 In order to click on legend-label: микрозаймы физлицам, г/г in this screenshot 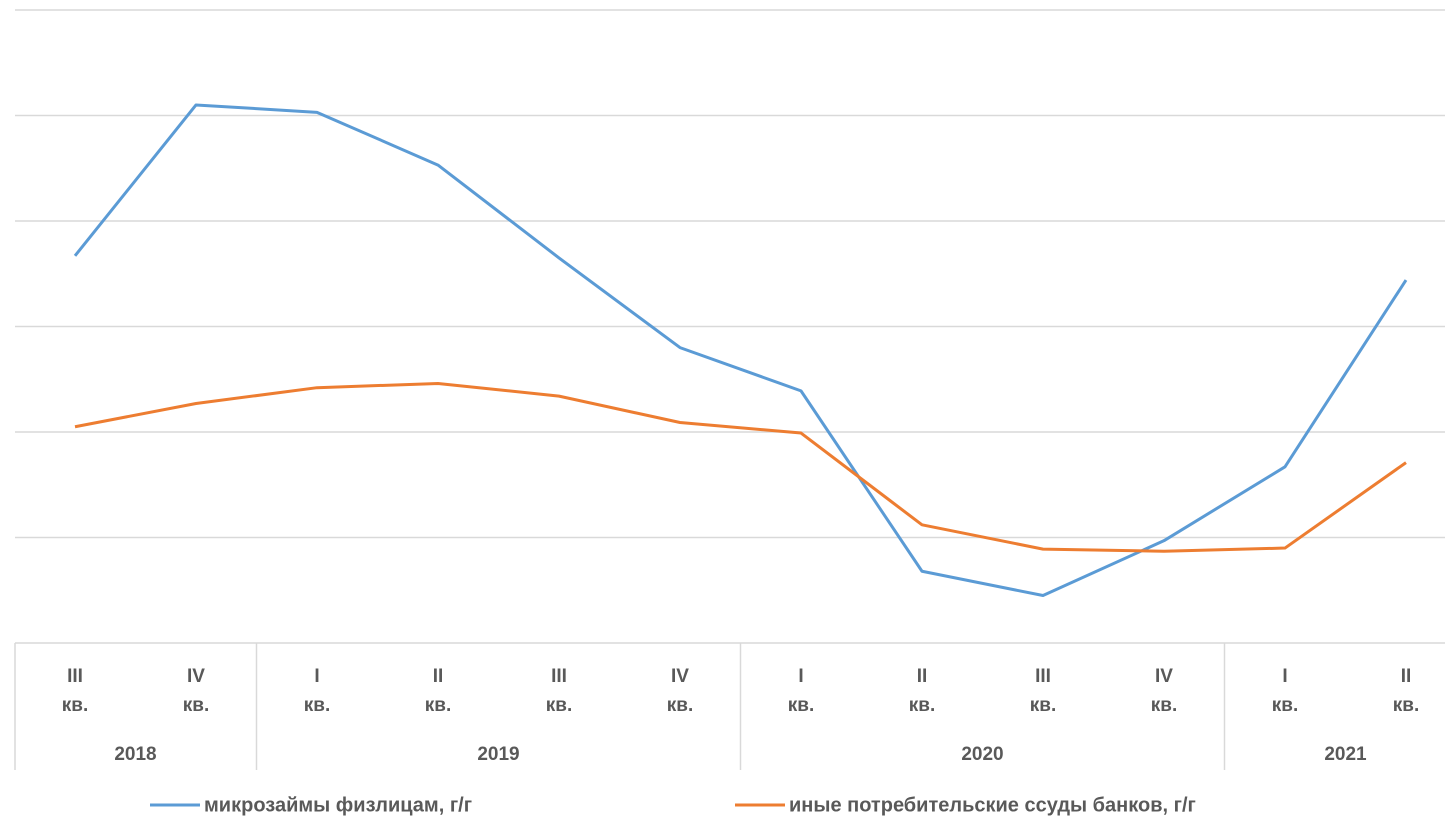, I will do `click(338, 805)`.